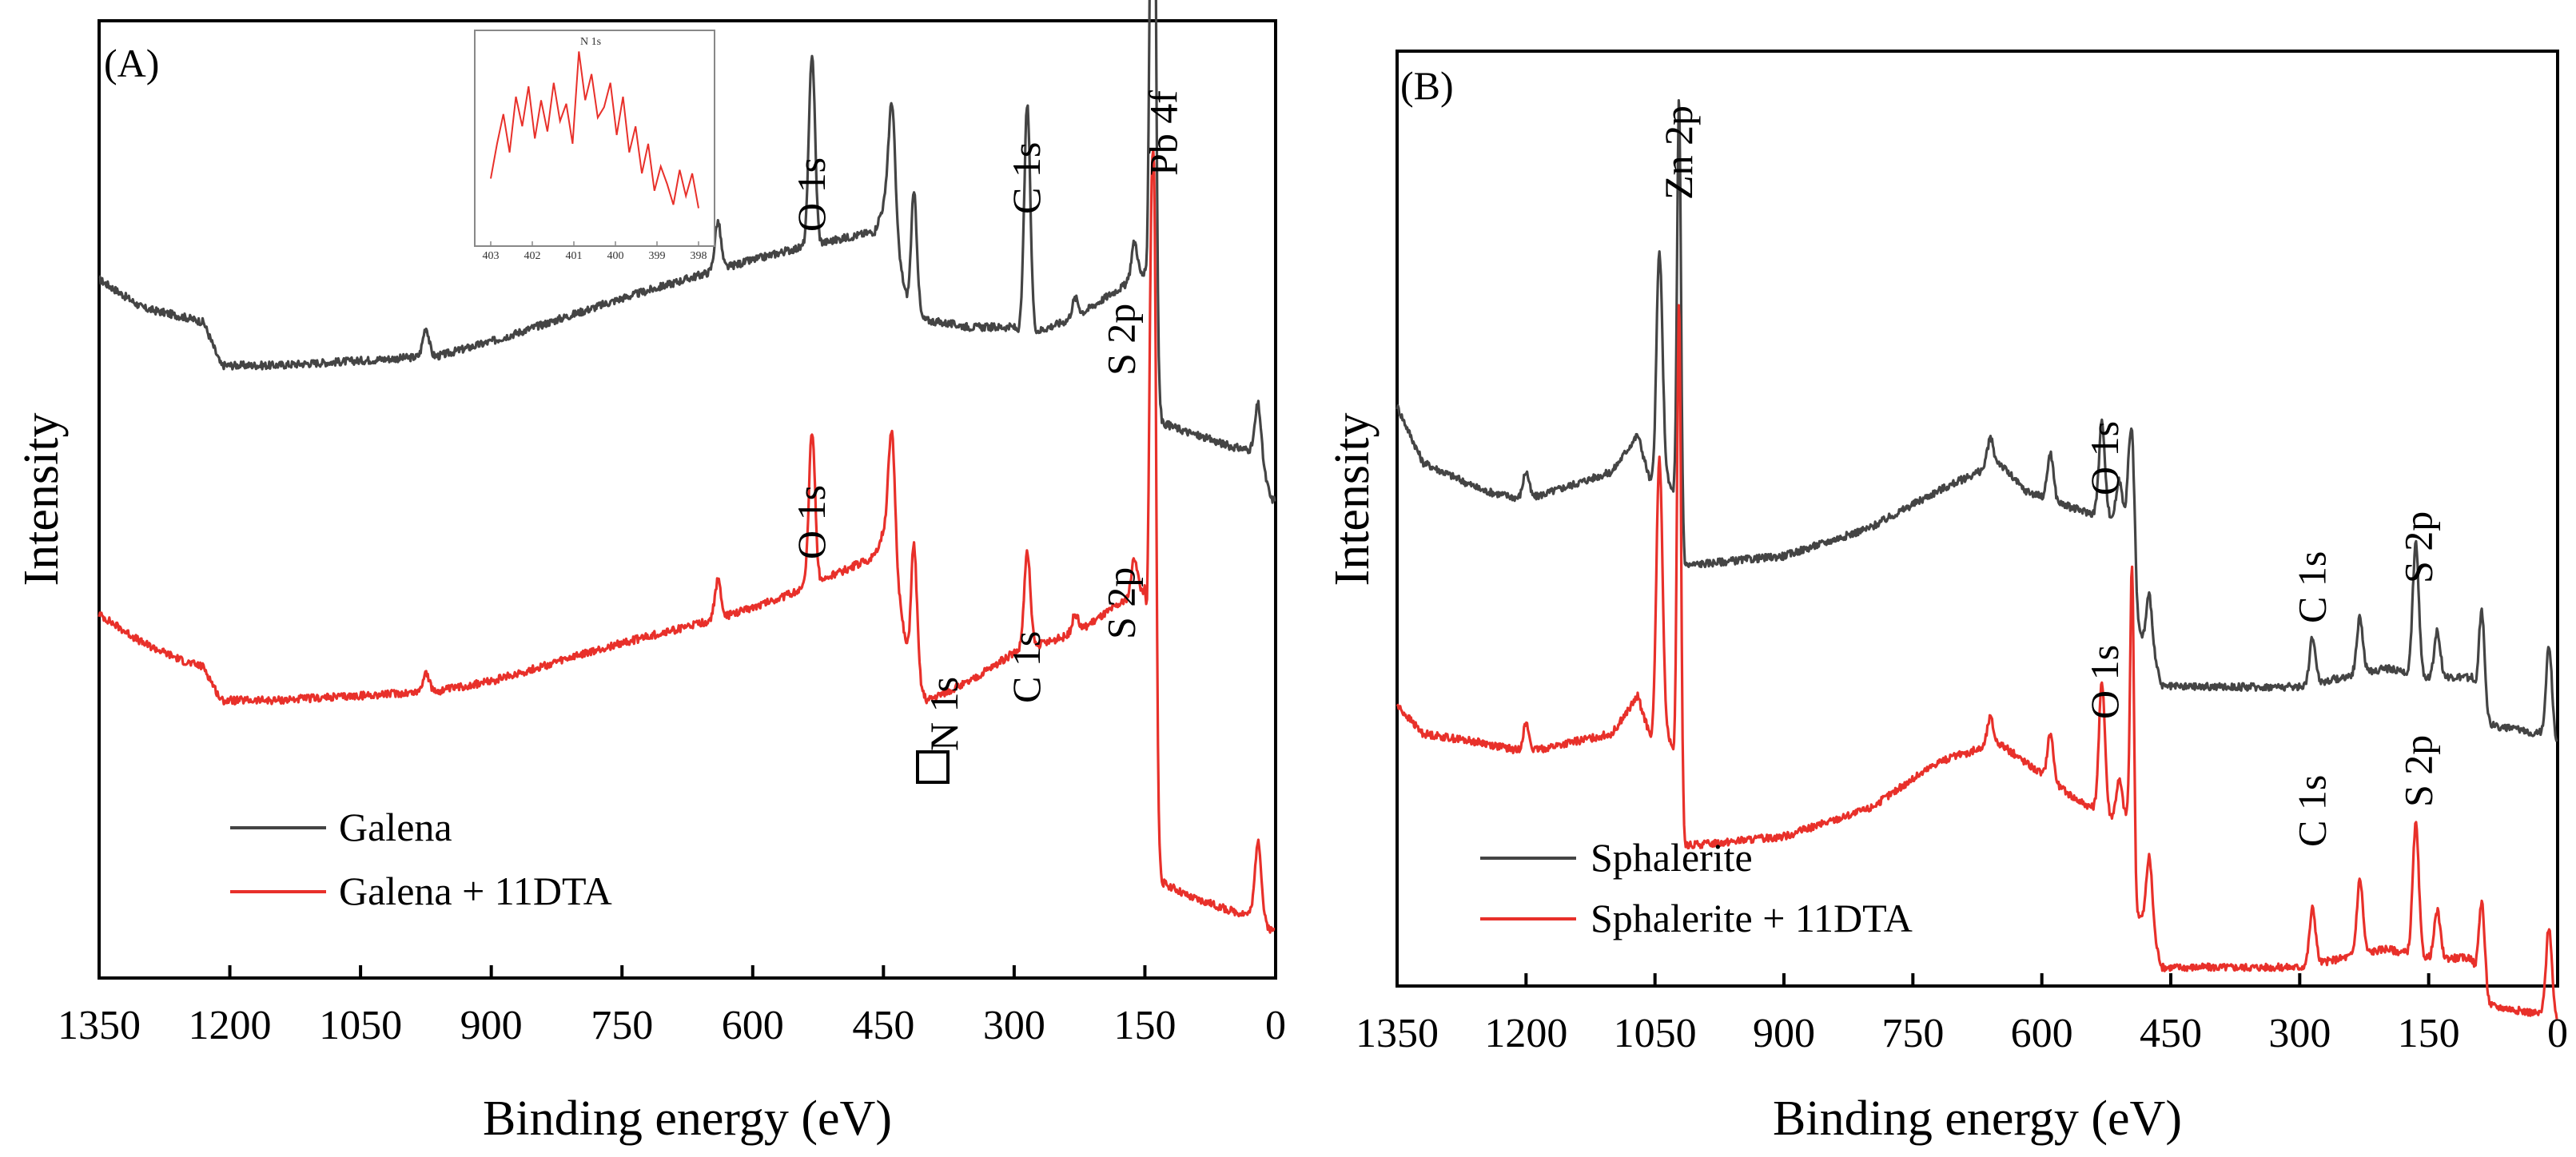 The width and height of the screenshot is (2576, 1157). Describe the element at coordinates (1163, 133) in the screenshot. I see `peak-label-pb-4f-galena: Pb 4f` at that location.